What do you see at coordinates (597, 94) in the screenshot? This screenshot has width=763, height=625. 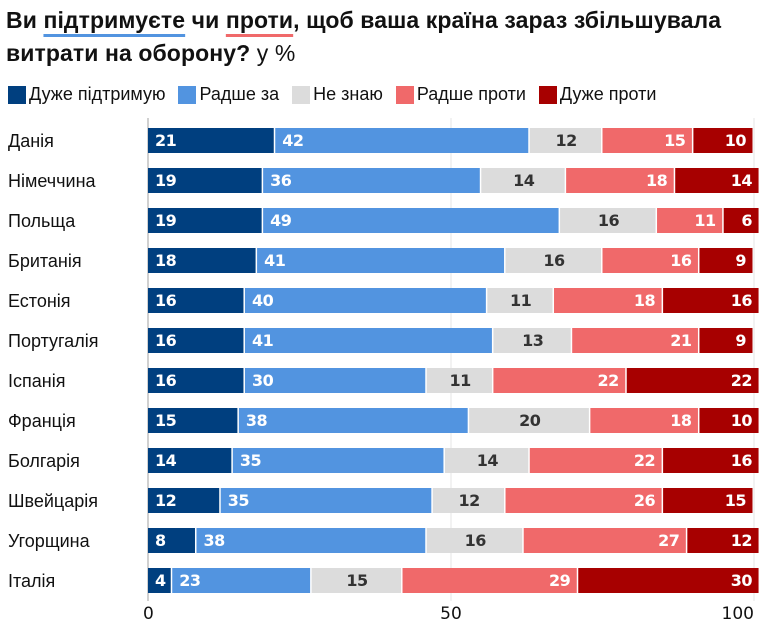 I see `legend-item-strongly-oppose: Дуже проти` at bounding box center [597, 94].